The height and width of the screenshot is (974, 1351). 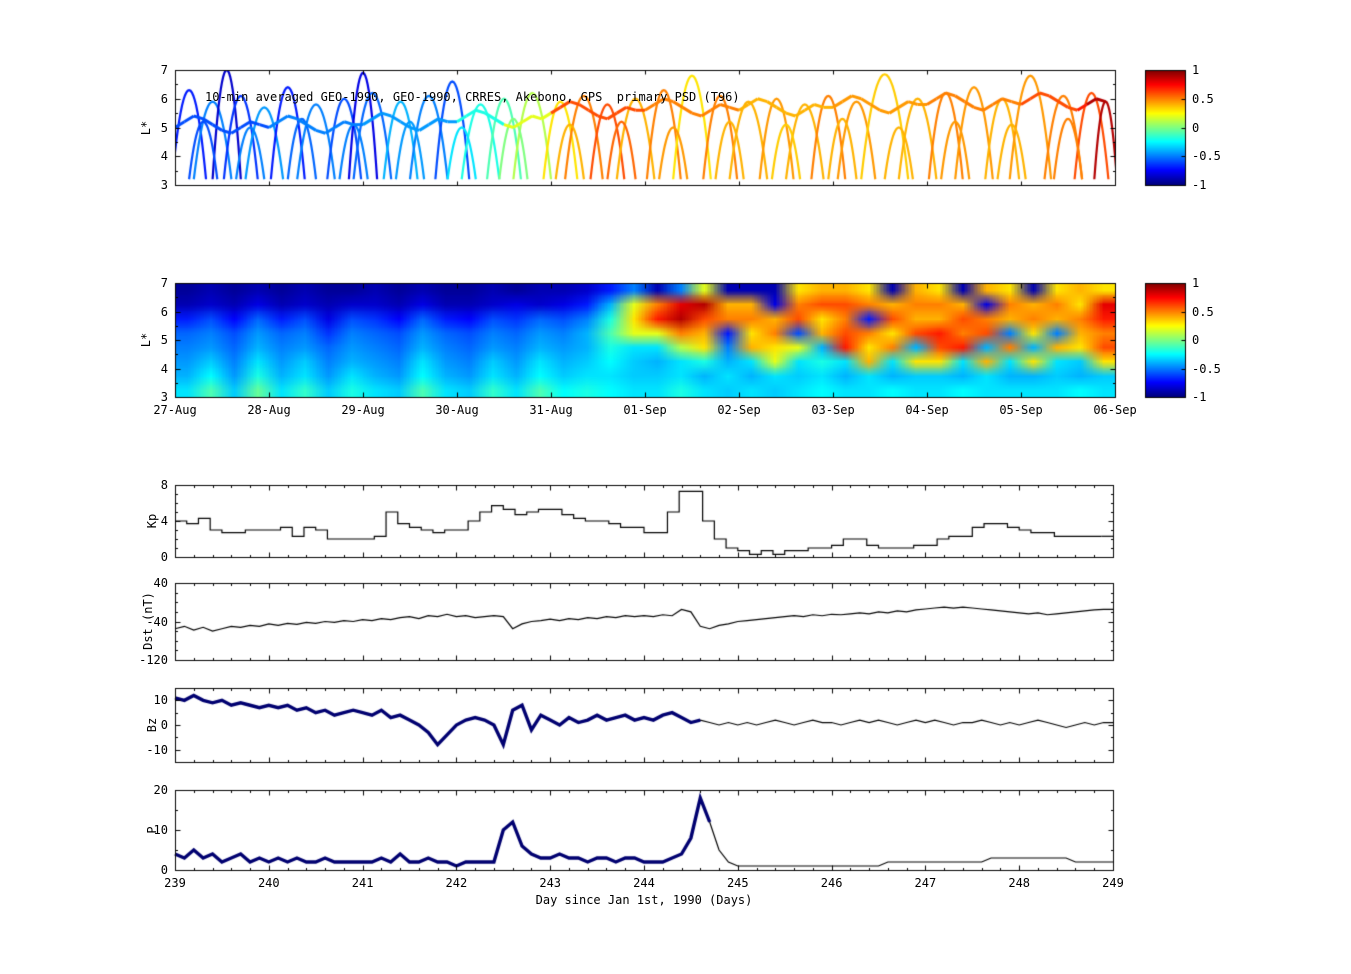 I want to click on x-tick-label: 240, so click(x=268, y=883).